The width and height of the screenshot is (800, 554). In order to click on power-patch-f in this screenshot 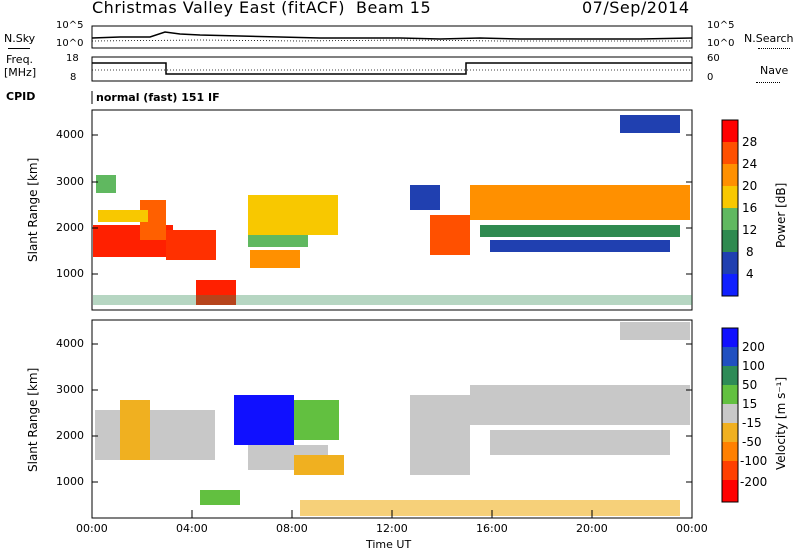, I will do `click(216, 292)`.